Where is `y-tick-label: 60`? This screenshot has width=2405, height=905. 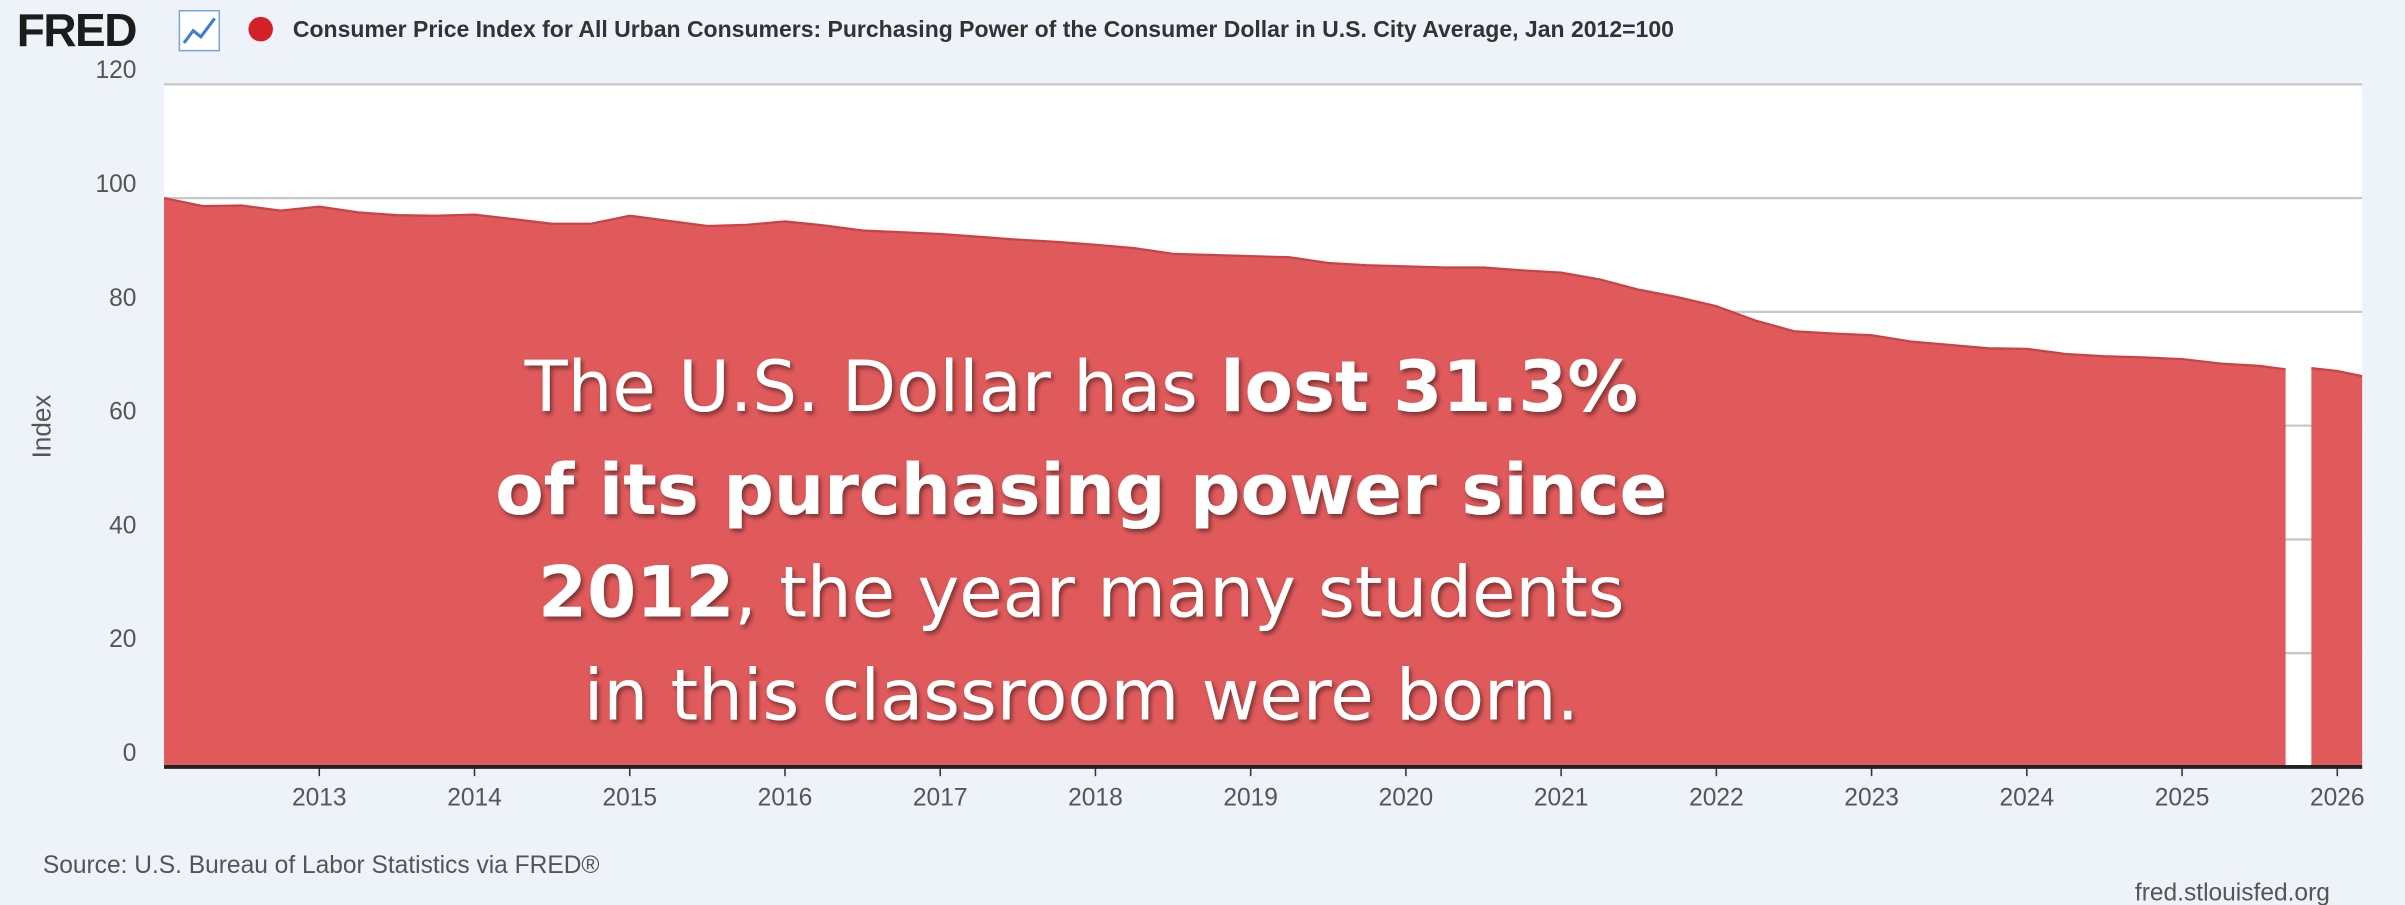 y-tick-label: 60 is located at coordinates (122, 412).